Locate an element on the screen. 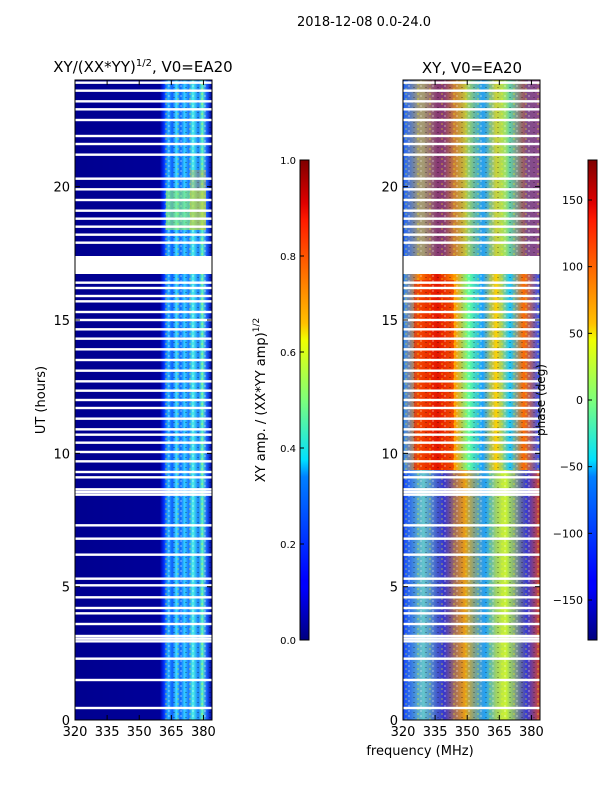 The image size is (600, 800). amp-y-tick-label: 0 is located at coordinates (66, 721).